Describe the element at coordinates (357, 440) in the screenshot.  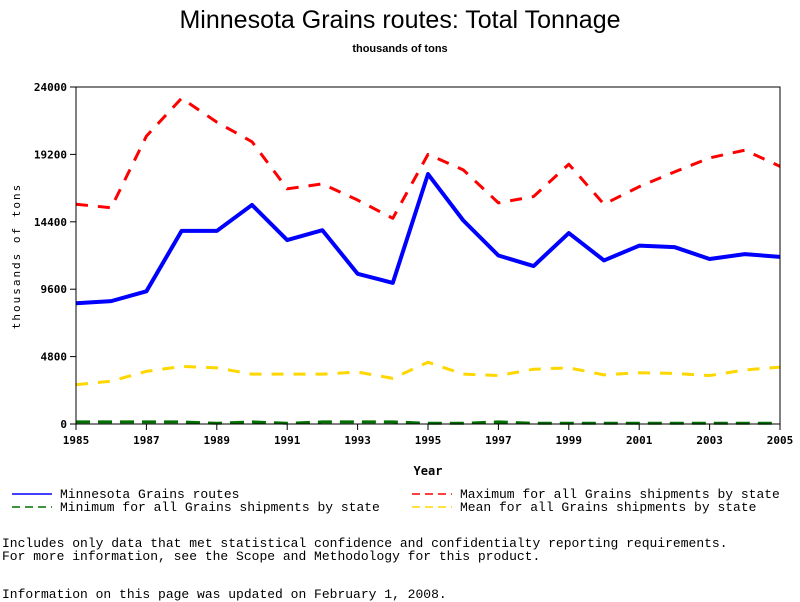
I see `x-tick-label: 1993` at that location.